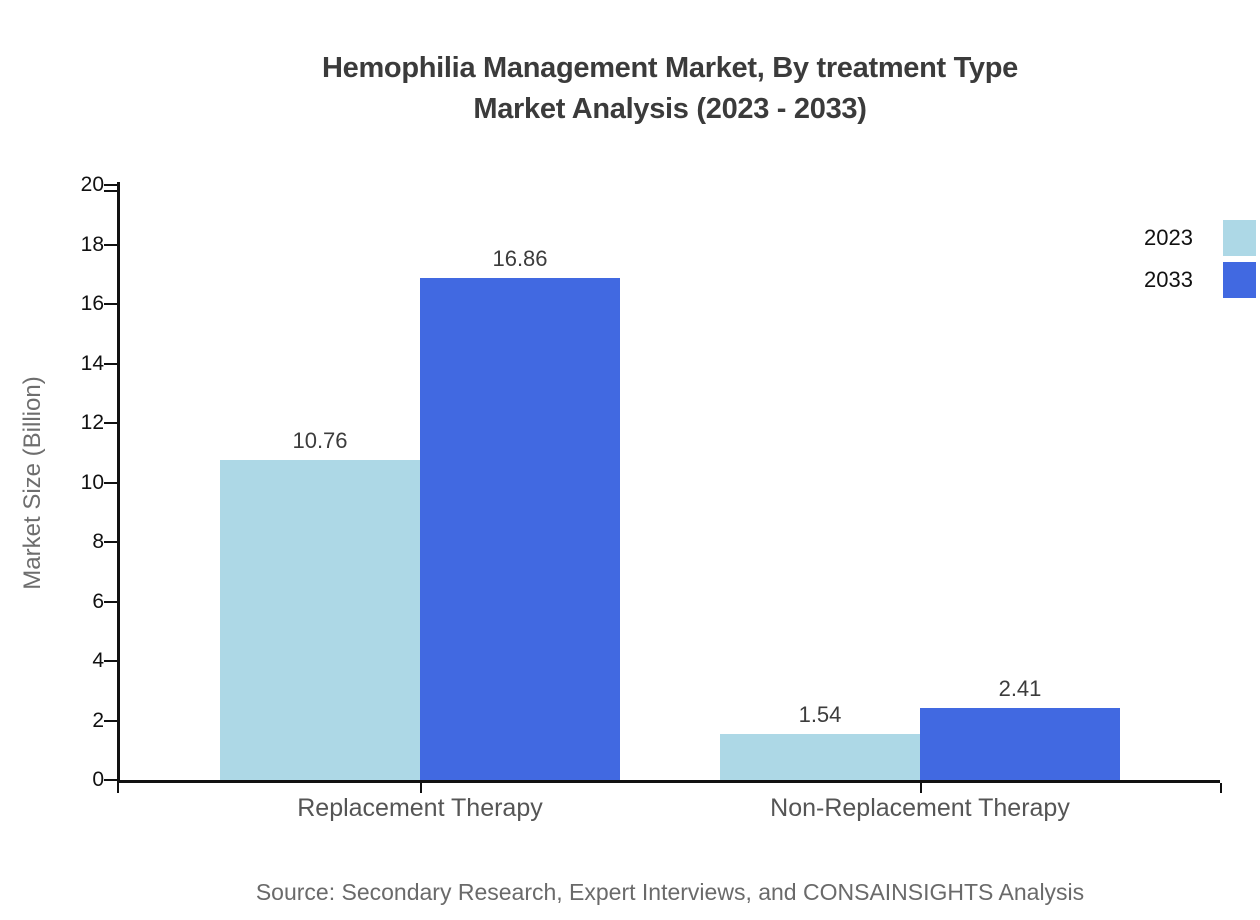 The width and height of the screenshot is (1260, 920). I want to click on legend-item-2023: 2023, so click(1200, 238).